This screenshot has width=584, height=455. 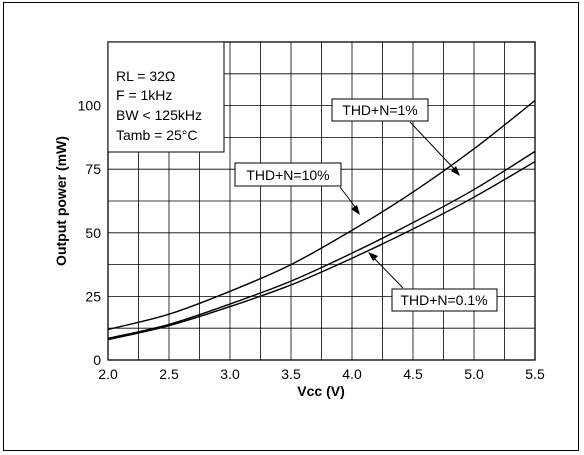 I want to click on condition-load: RL = 32Ω, so click(x=145, y=76).